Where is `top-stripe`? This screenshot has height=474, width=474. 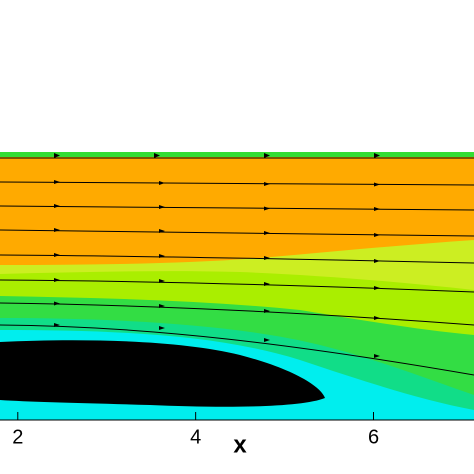 top-stripe is located at coordinates (237, 154).